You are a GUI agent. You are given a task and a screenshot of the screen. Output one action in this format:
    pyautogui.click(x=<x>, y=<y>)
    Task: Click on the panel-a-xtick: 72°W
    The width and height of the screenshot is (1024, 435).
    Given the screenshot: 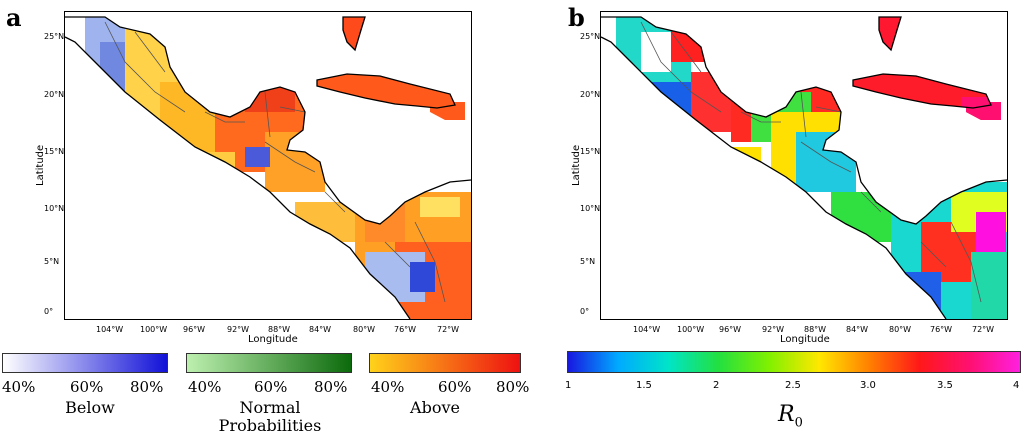 What is the action you would take?
    pyautogui.click(x=448, y=329)
    